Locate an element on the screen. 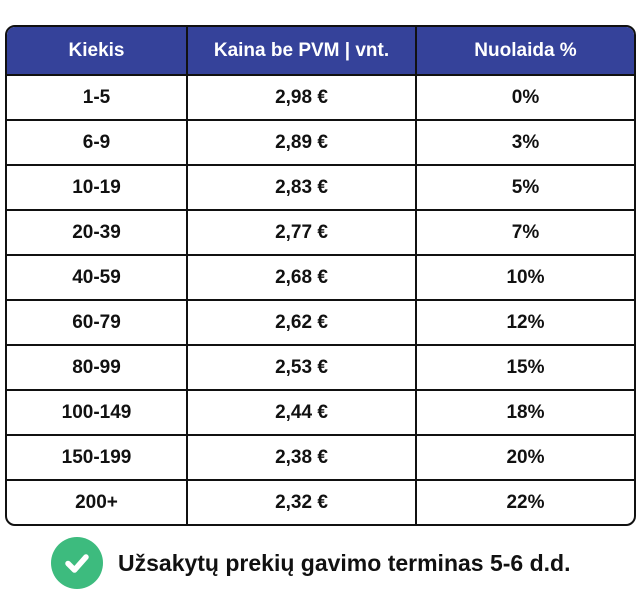  header-discount: Nuolaida % is located at coordinates (525, 50).